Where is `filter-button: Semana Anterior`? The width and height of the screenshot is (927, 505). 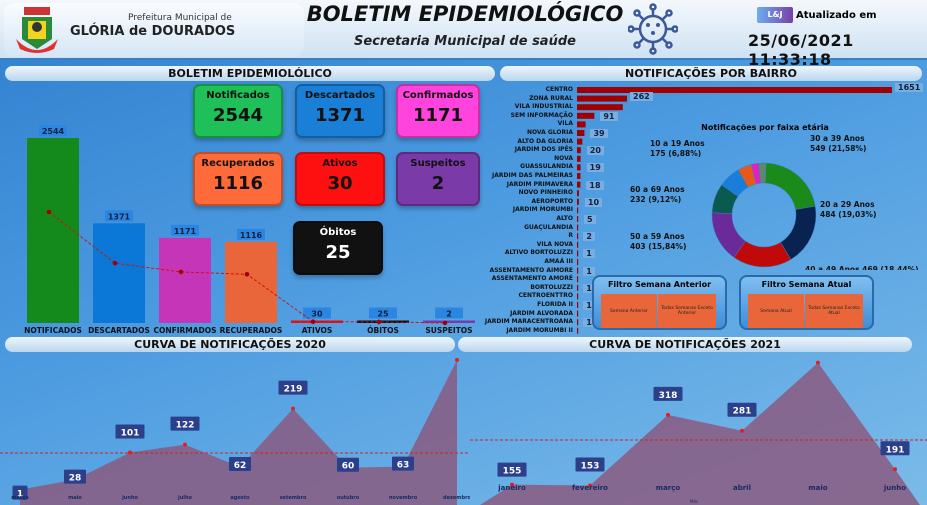
filter-button: Semana Anterior is located at coordinates (629, 311).